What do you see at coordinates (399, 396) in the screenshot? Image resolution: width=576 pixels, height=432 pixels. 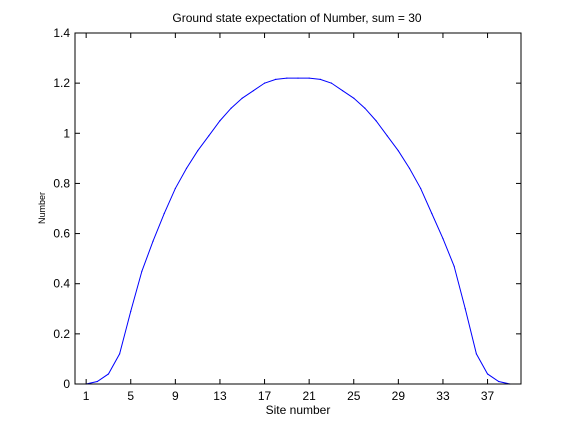 I see `x-tick-label: 29` at bounding box center [399, 396].